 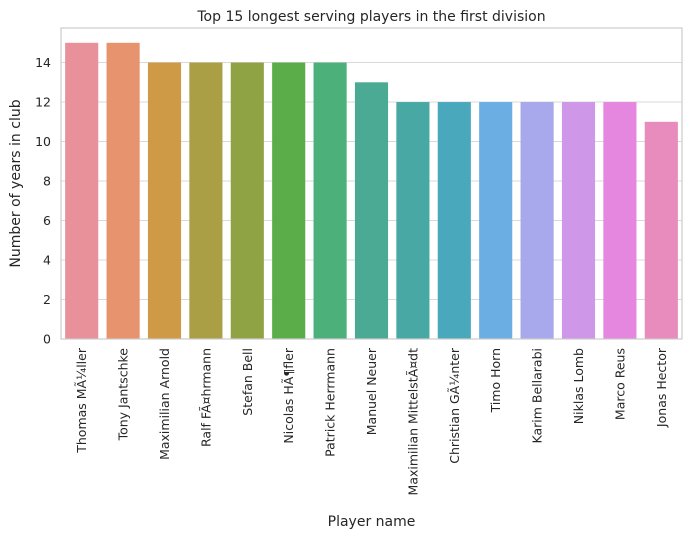 What do you see at coordinates (47, 299) in the screenshot?
I see `y-tick-label: 2` at bounding box center [47, 299].